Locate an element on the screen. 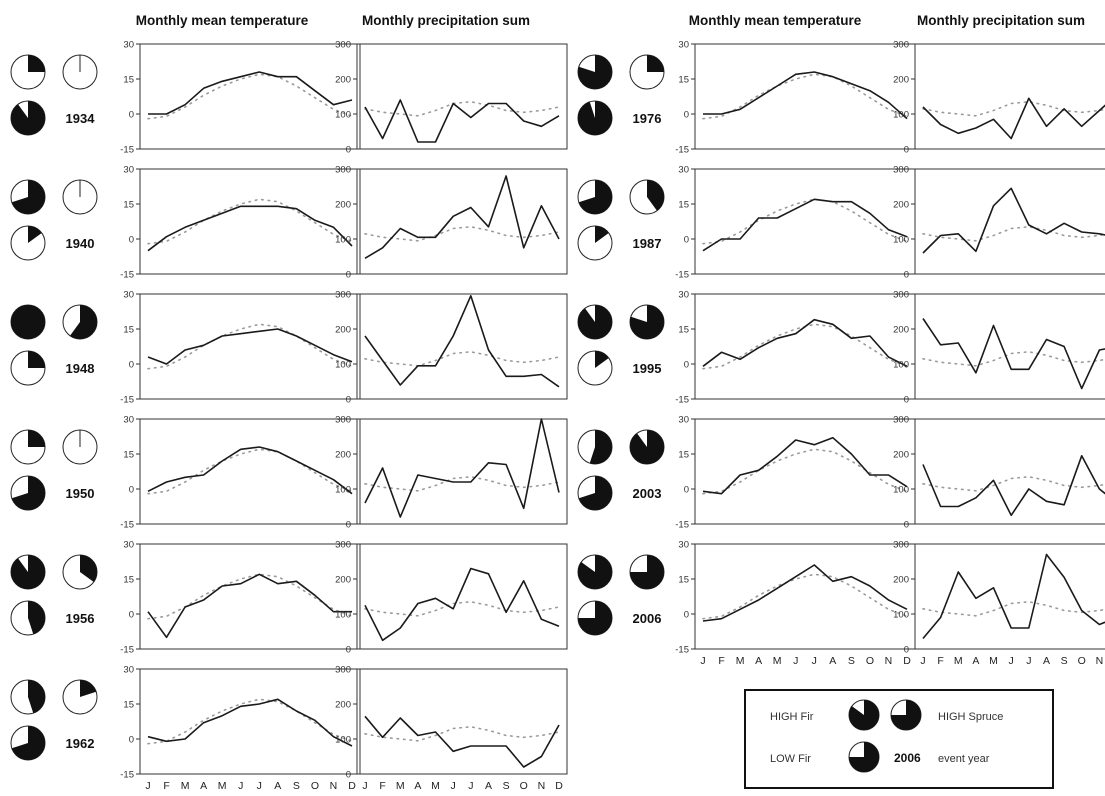 Image resolution: width=1105 pixels, height=796 pixels. temp-1976-tick-label: -15 is located at coordinates (682, 150).